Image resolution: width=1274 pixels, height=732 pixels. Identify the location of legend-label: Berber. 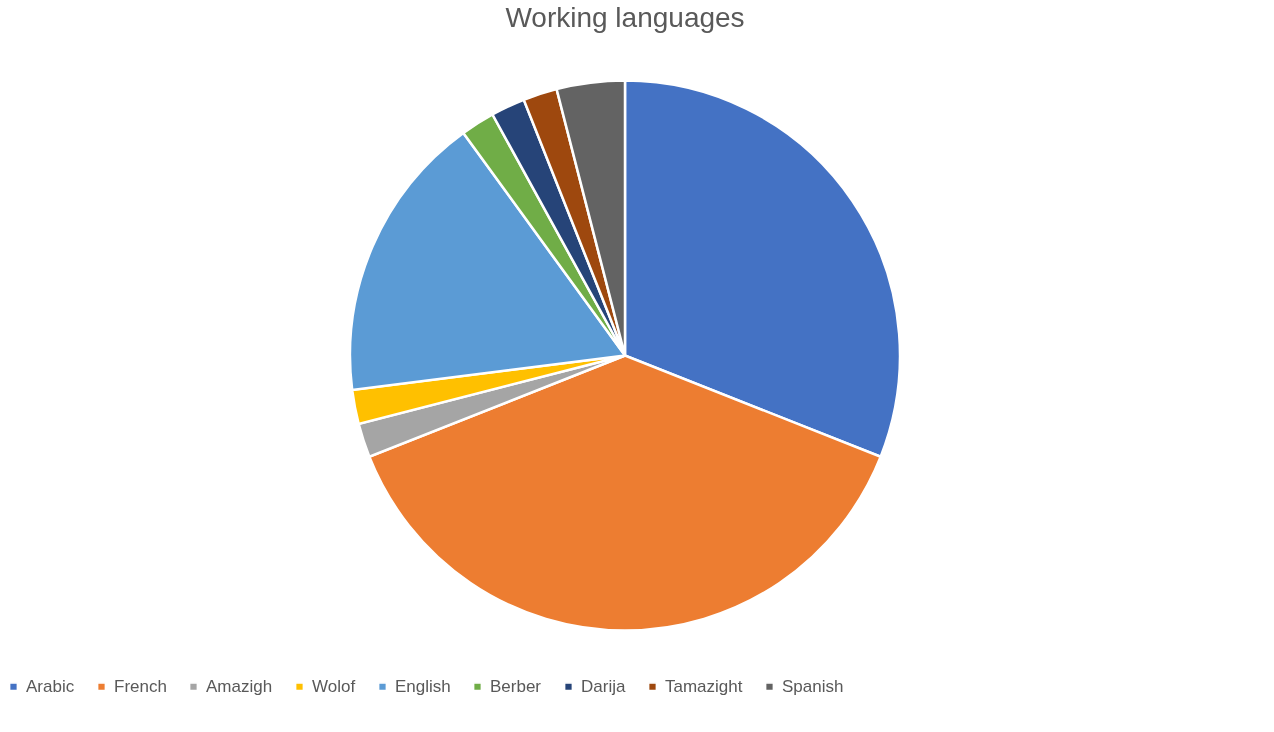
(516, 686).